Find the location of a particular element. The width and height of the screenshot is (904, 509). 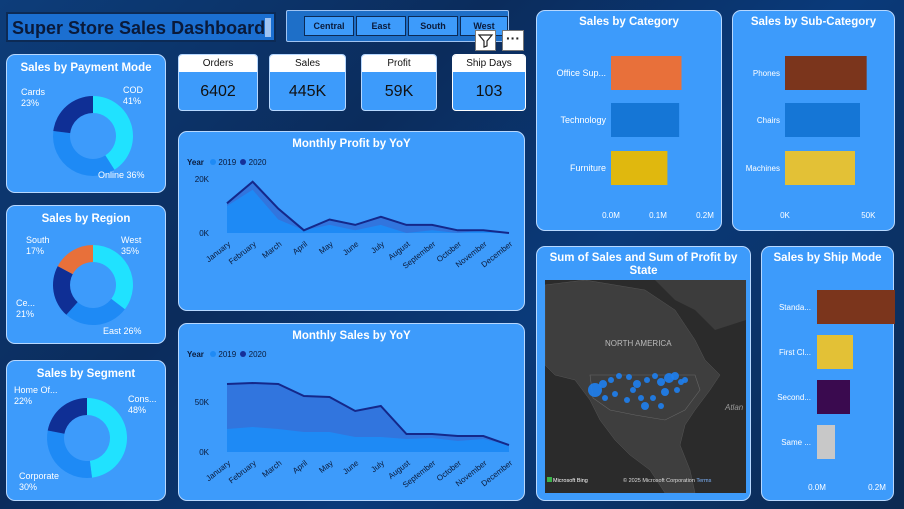

category-title: Sales by Category is located at coordinates (629, 22).